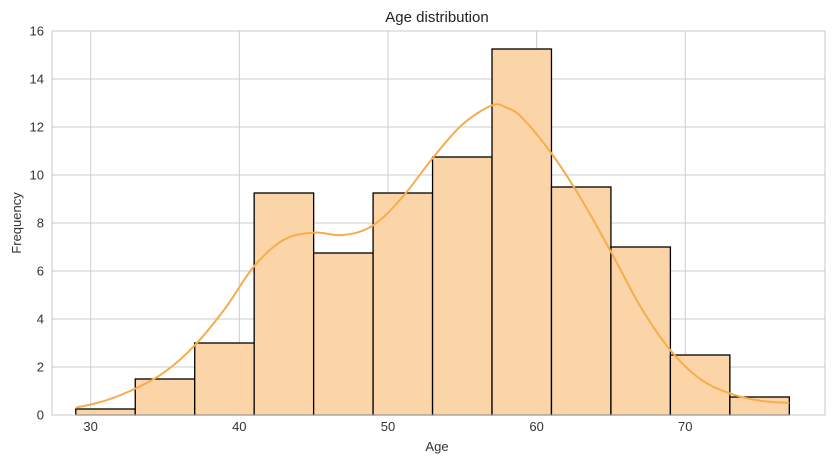 This screenshot has height=463, width=834. What do you see at coordinates (436, 17) in the screenshot?
I see `chart-title: Age distribution` at bounding box center [436, 17].